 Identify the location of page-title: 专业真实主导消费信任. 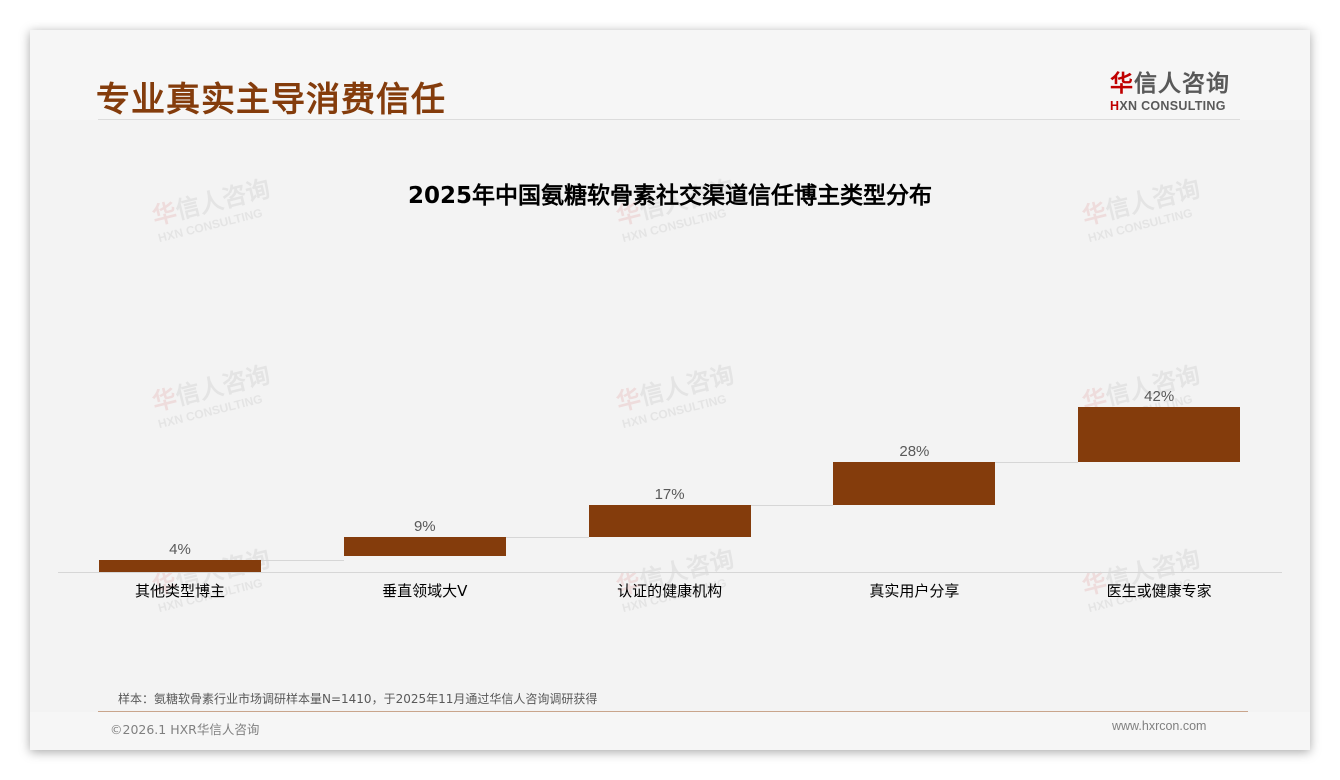
(271, 100).